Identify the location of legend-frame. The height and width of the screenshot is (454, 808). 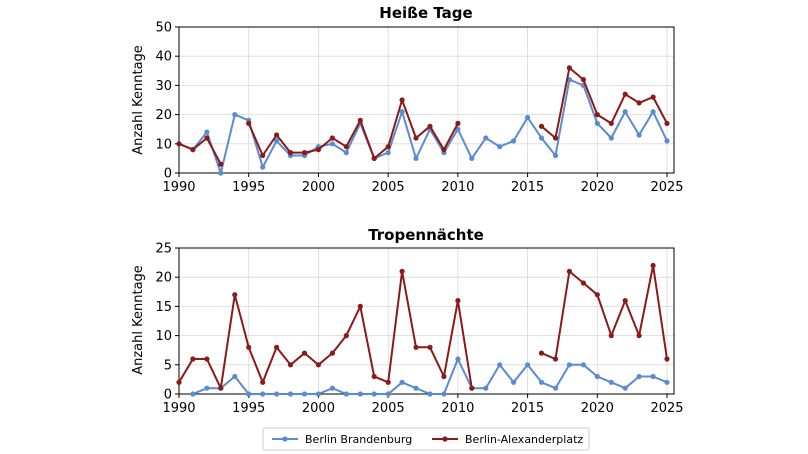
(426, 439).